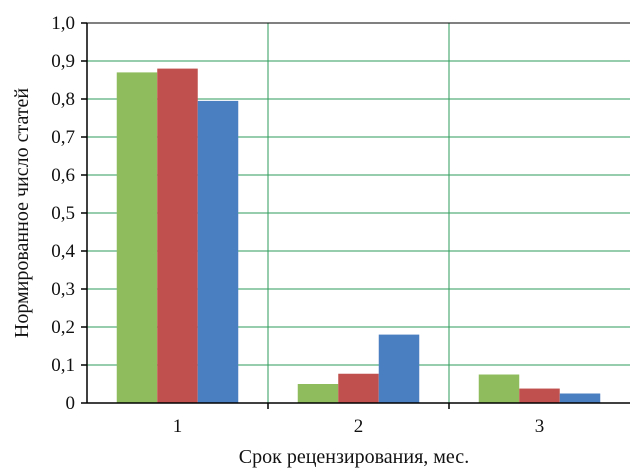  Describe the element at coordinates (540, 426) in the screenshot. I see `x-tick-label: 3` at that location.